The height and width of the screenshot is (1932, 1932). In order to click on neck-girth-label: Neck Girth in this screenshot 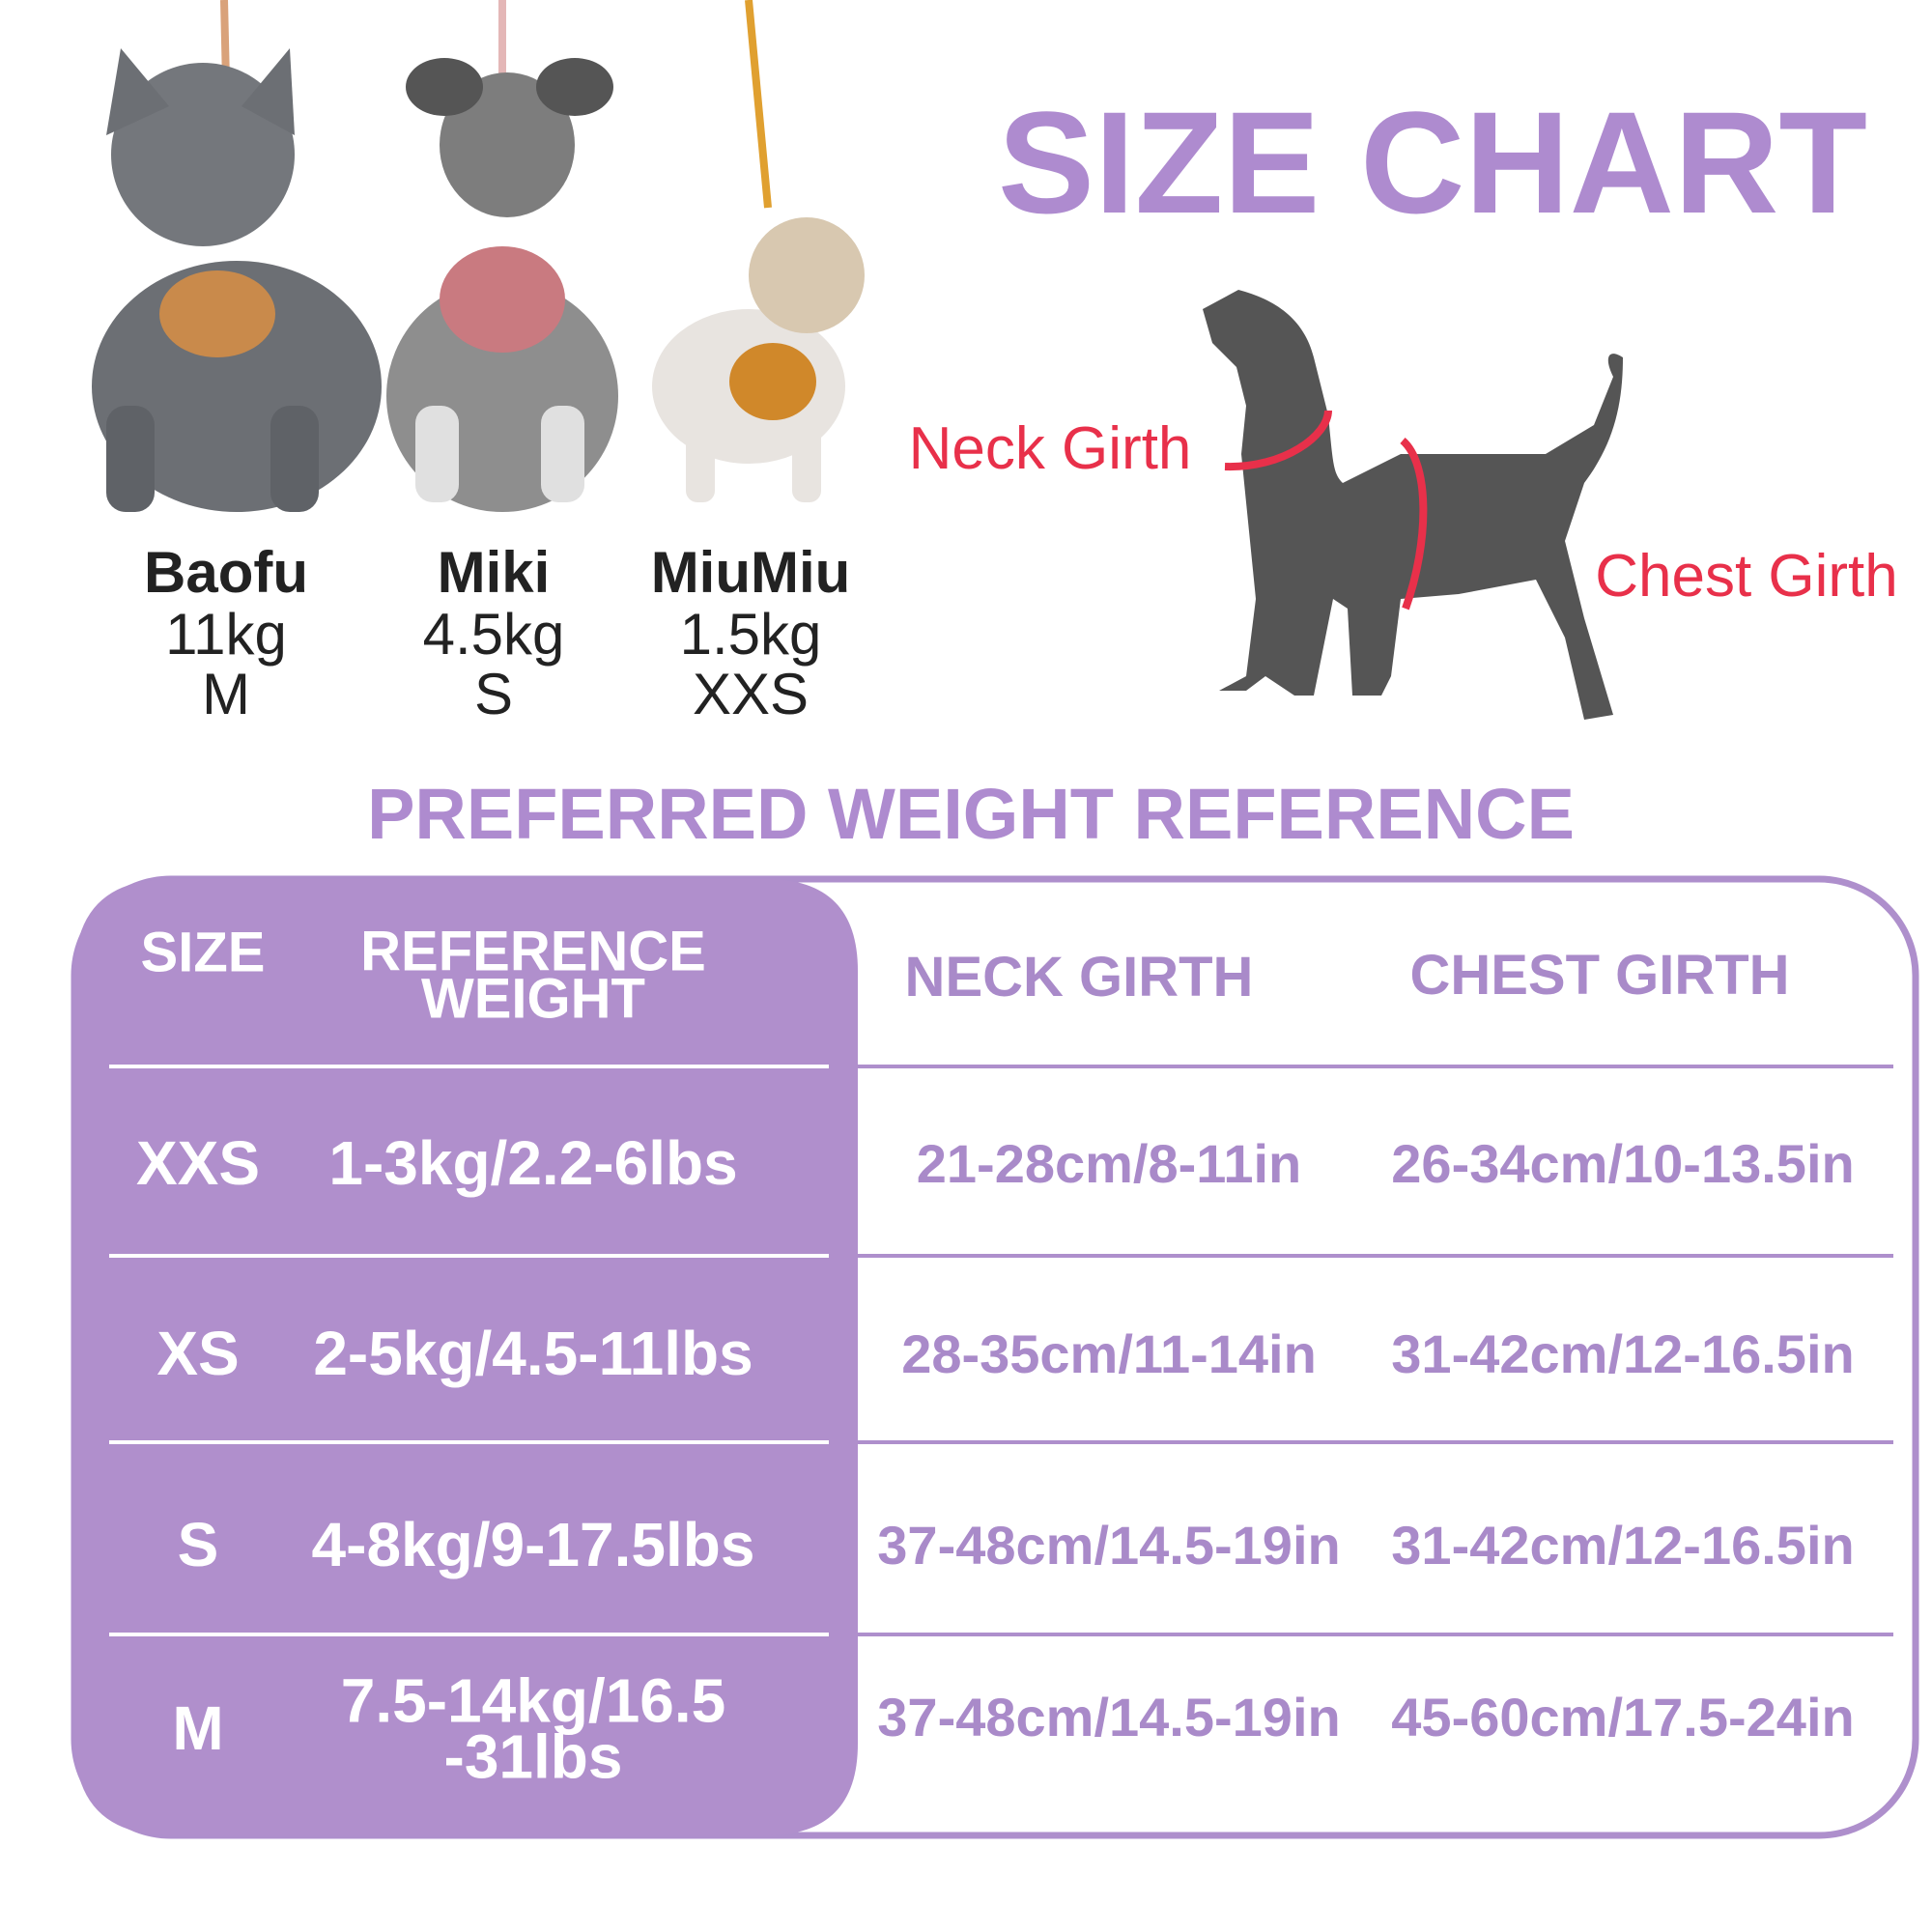, I will do `click(1050, 448)`.